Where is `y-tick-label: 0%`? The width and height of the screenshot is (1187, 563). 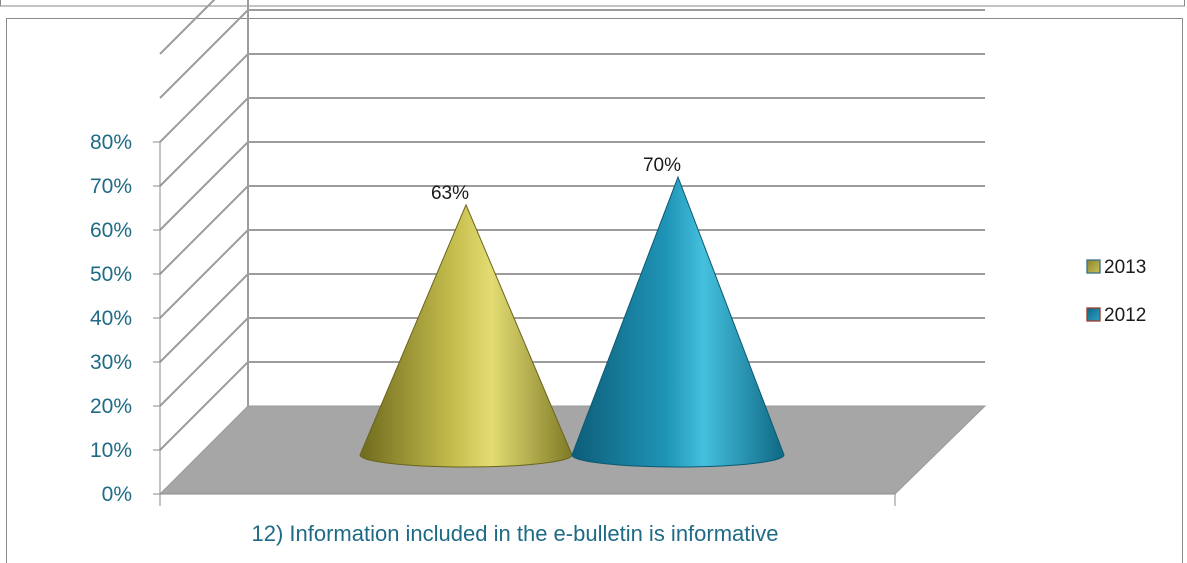 y-tick-label: 0% is located at coordinates (117, 494).